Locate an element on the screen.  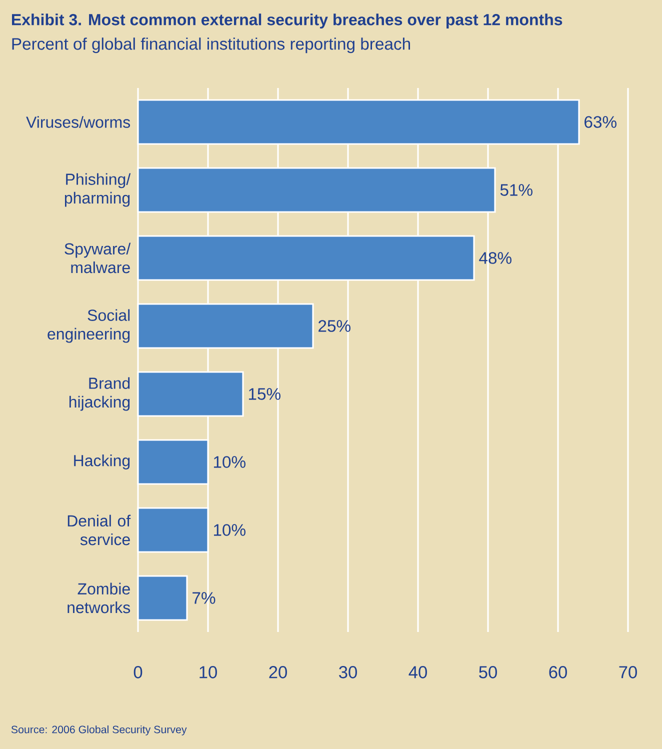
y-tick-label: Denial of service is located at coordinates (99, 530).